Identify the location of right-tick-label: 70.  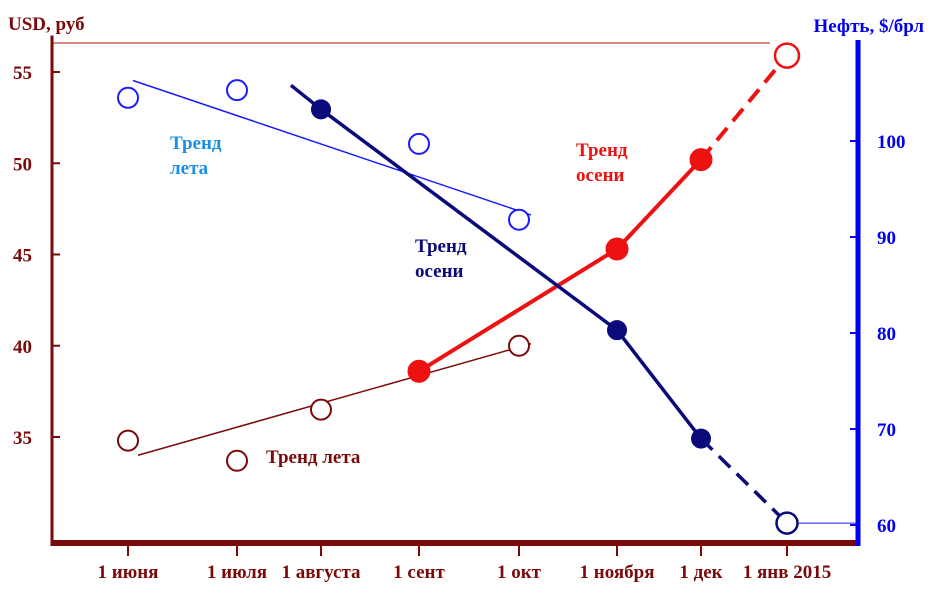
(886, 430).